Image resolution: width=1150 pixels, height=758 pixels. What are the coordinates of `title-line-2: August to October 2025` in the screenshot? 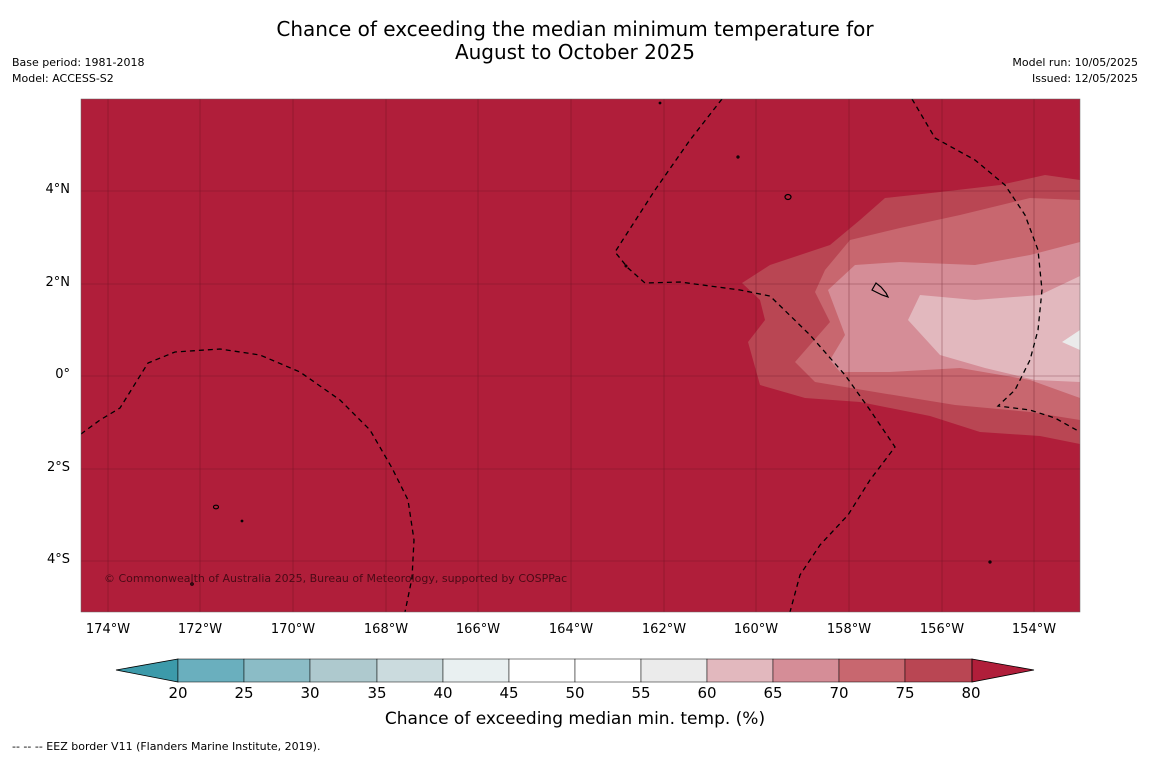 It's located at (575, 52).